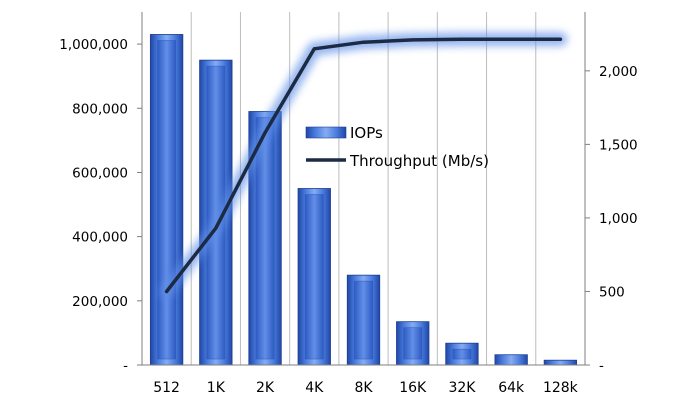  I want to click on x-axis-tick-label: 2K, so click(265, 388).